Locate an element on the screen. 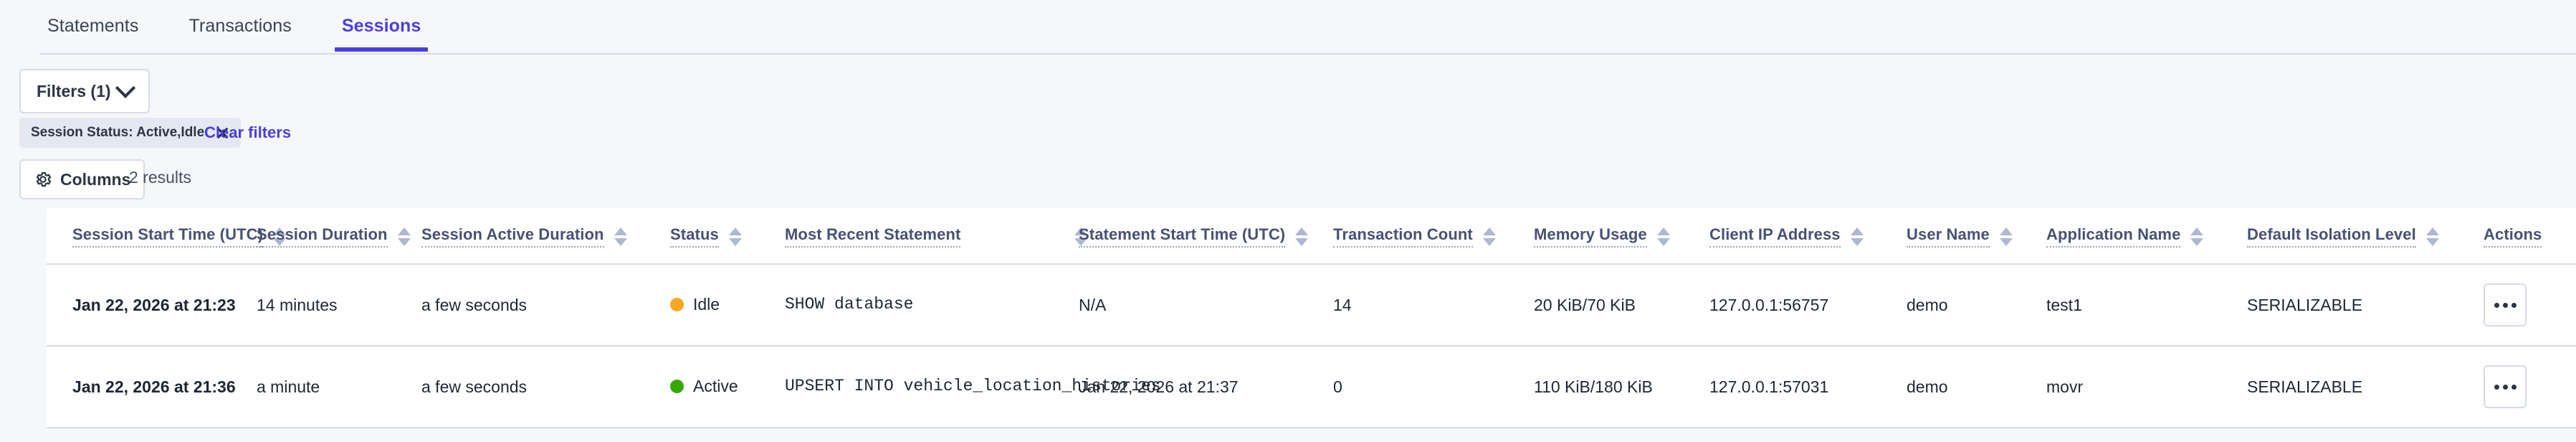 The image size is (2576, 442). col-application-name: Application Name is located at coordinates (2146, 236).